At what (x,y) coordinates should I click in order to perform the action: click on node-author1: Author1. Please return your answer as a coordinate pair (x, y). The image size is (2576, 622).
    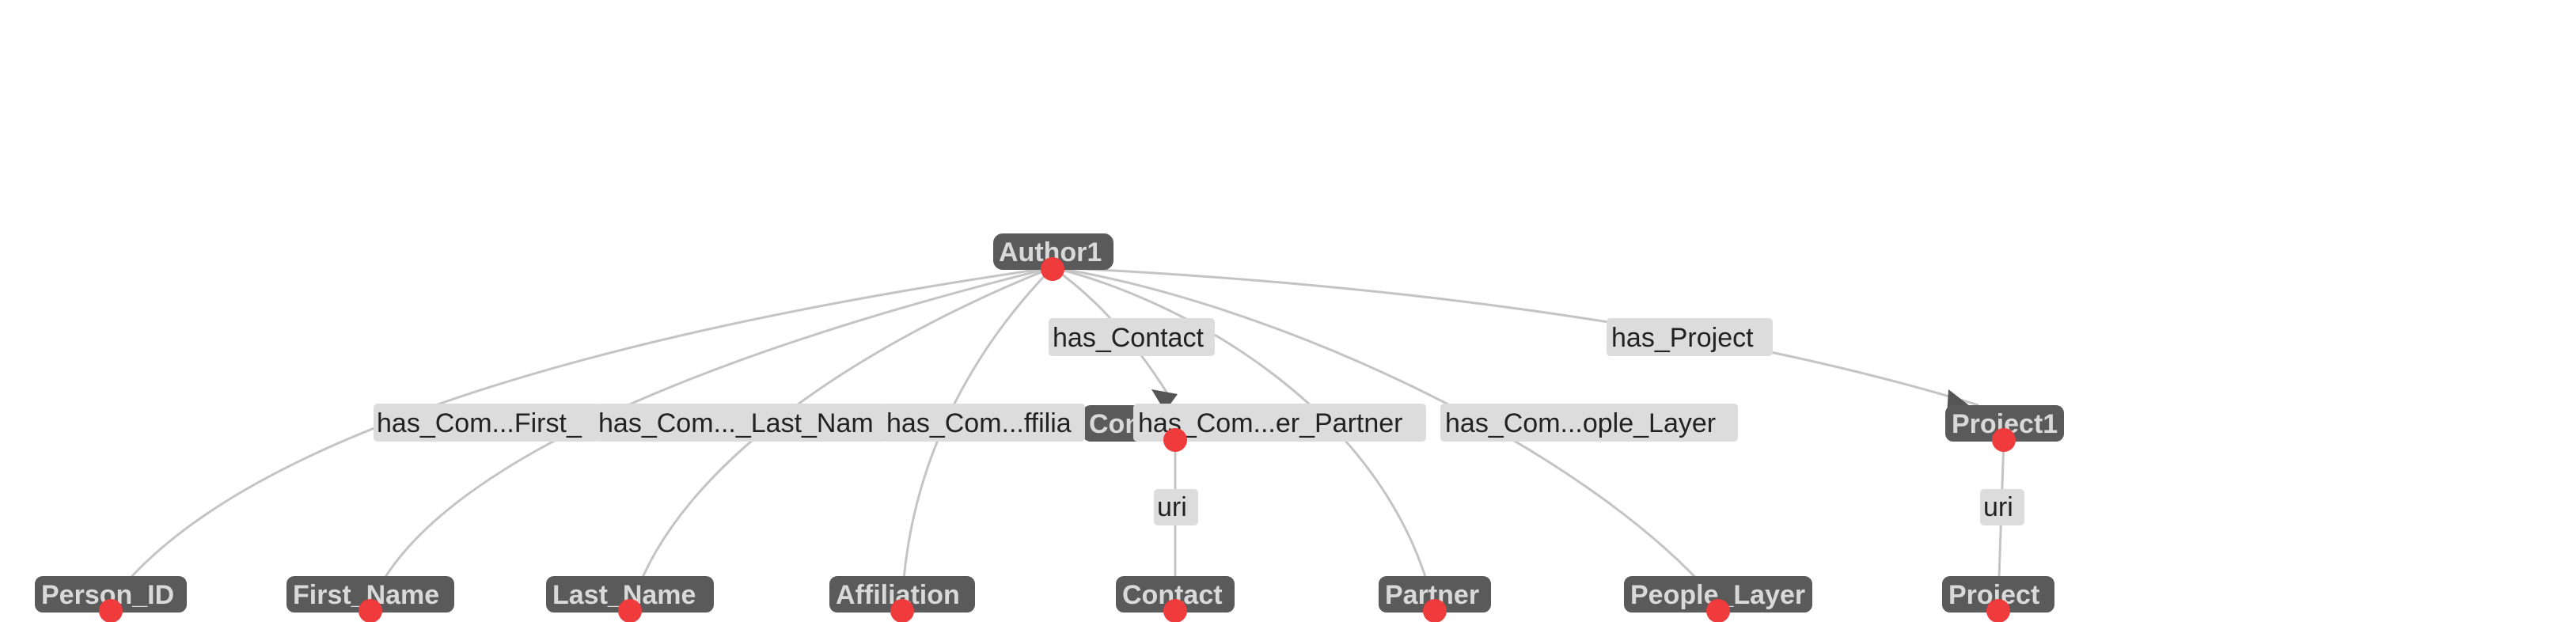
    Looking at the image, I should click on (1053, 257).